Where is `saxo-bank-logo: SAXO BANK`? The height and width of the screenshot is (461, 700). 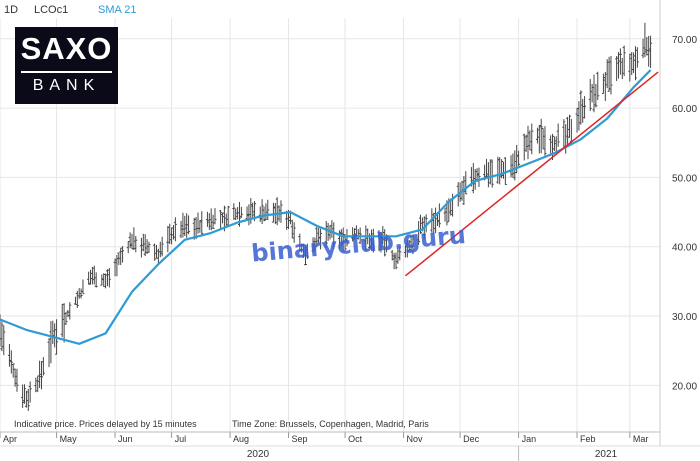 saxo-bank-logo: SAXO BANK is located at coordinates (66, 65).